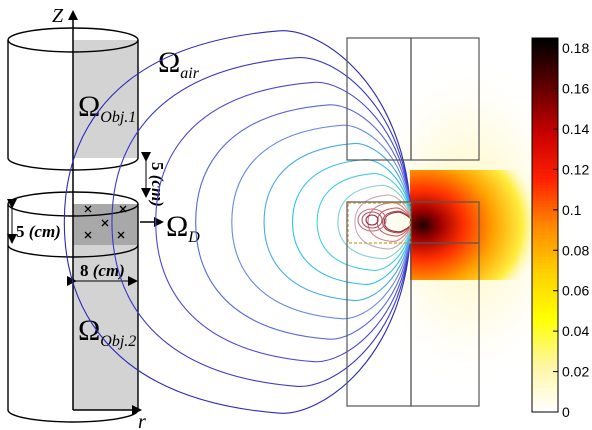 The image size is (592, 430). I want to click on omega-d-label: ΩD, so click(183, 228).